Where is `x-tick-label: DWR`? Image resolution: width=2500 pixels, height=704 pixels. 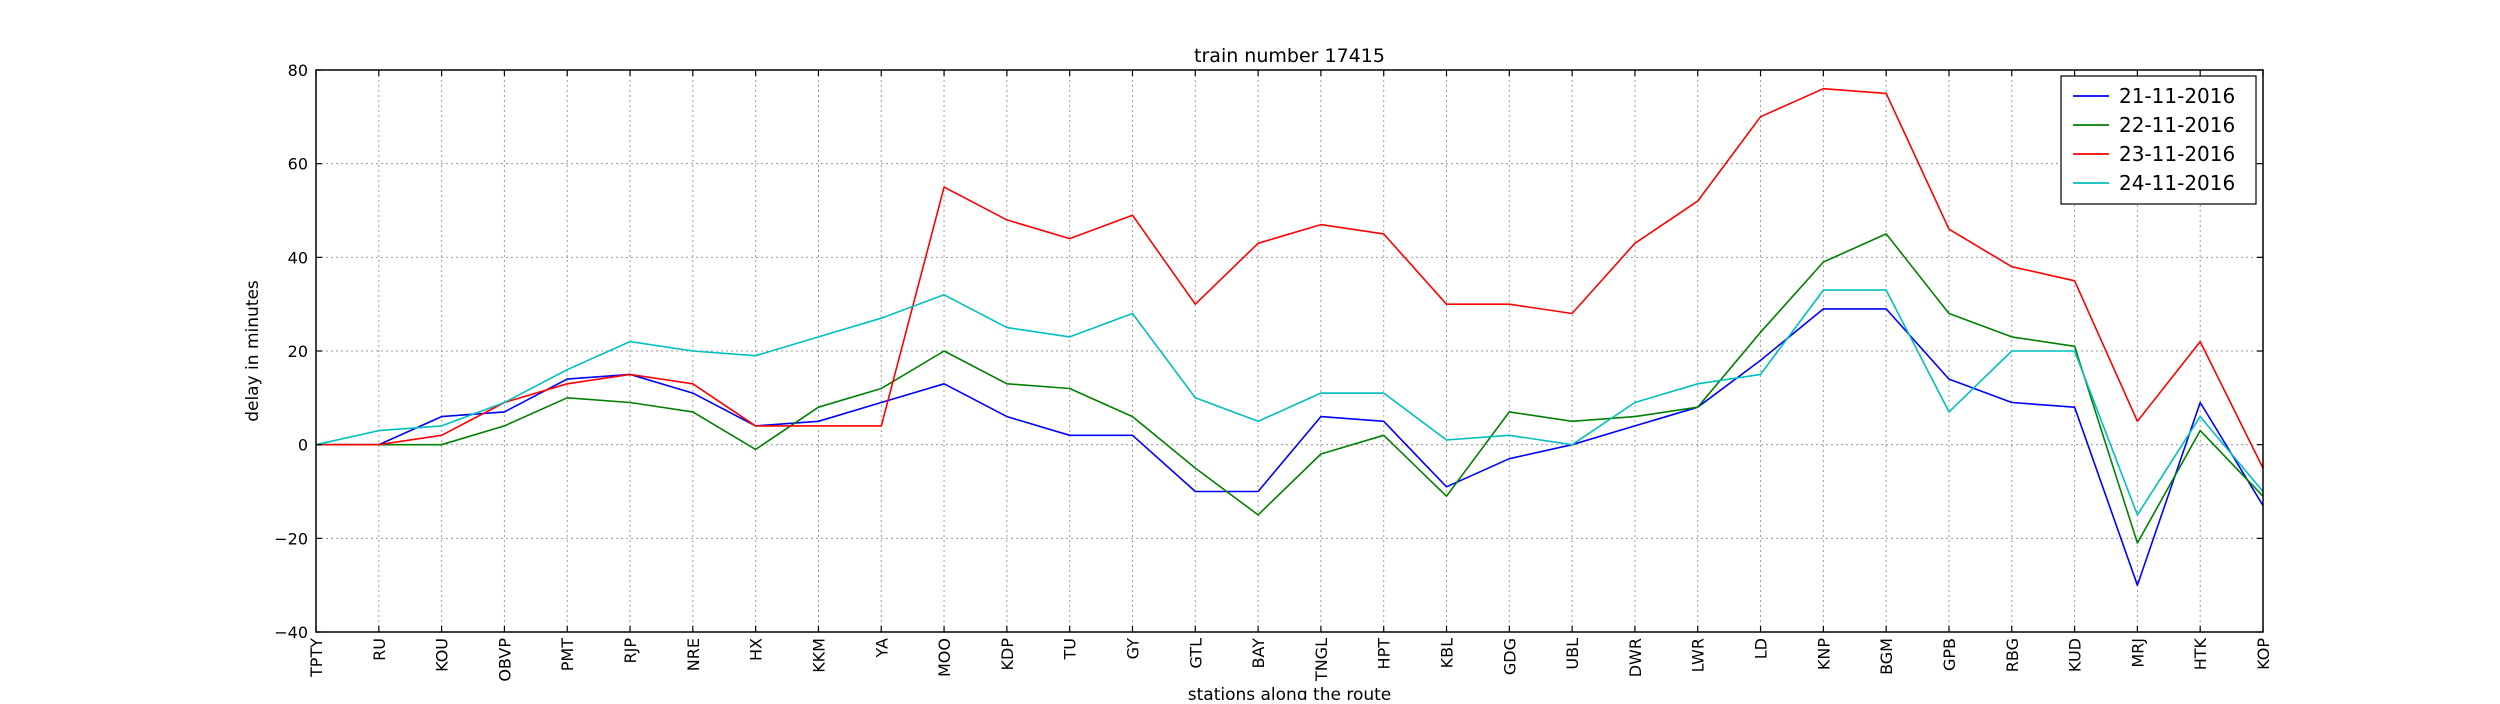 x-tick-label: DWR is located at coordinates (1635, 657).